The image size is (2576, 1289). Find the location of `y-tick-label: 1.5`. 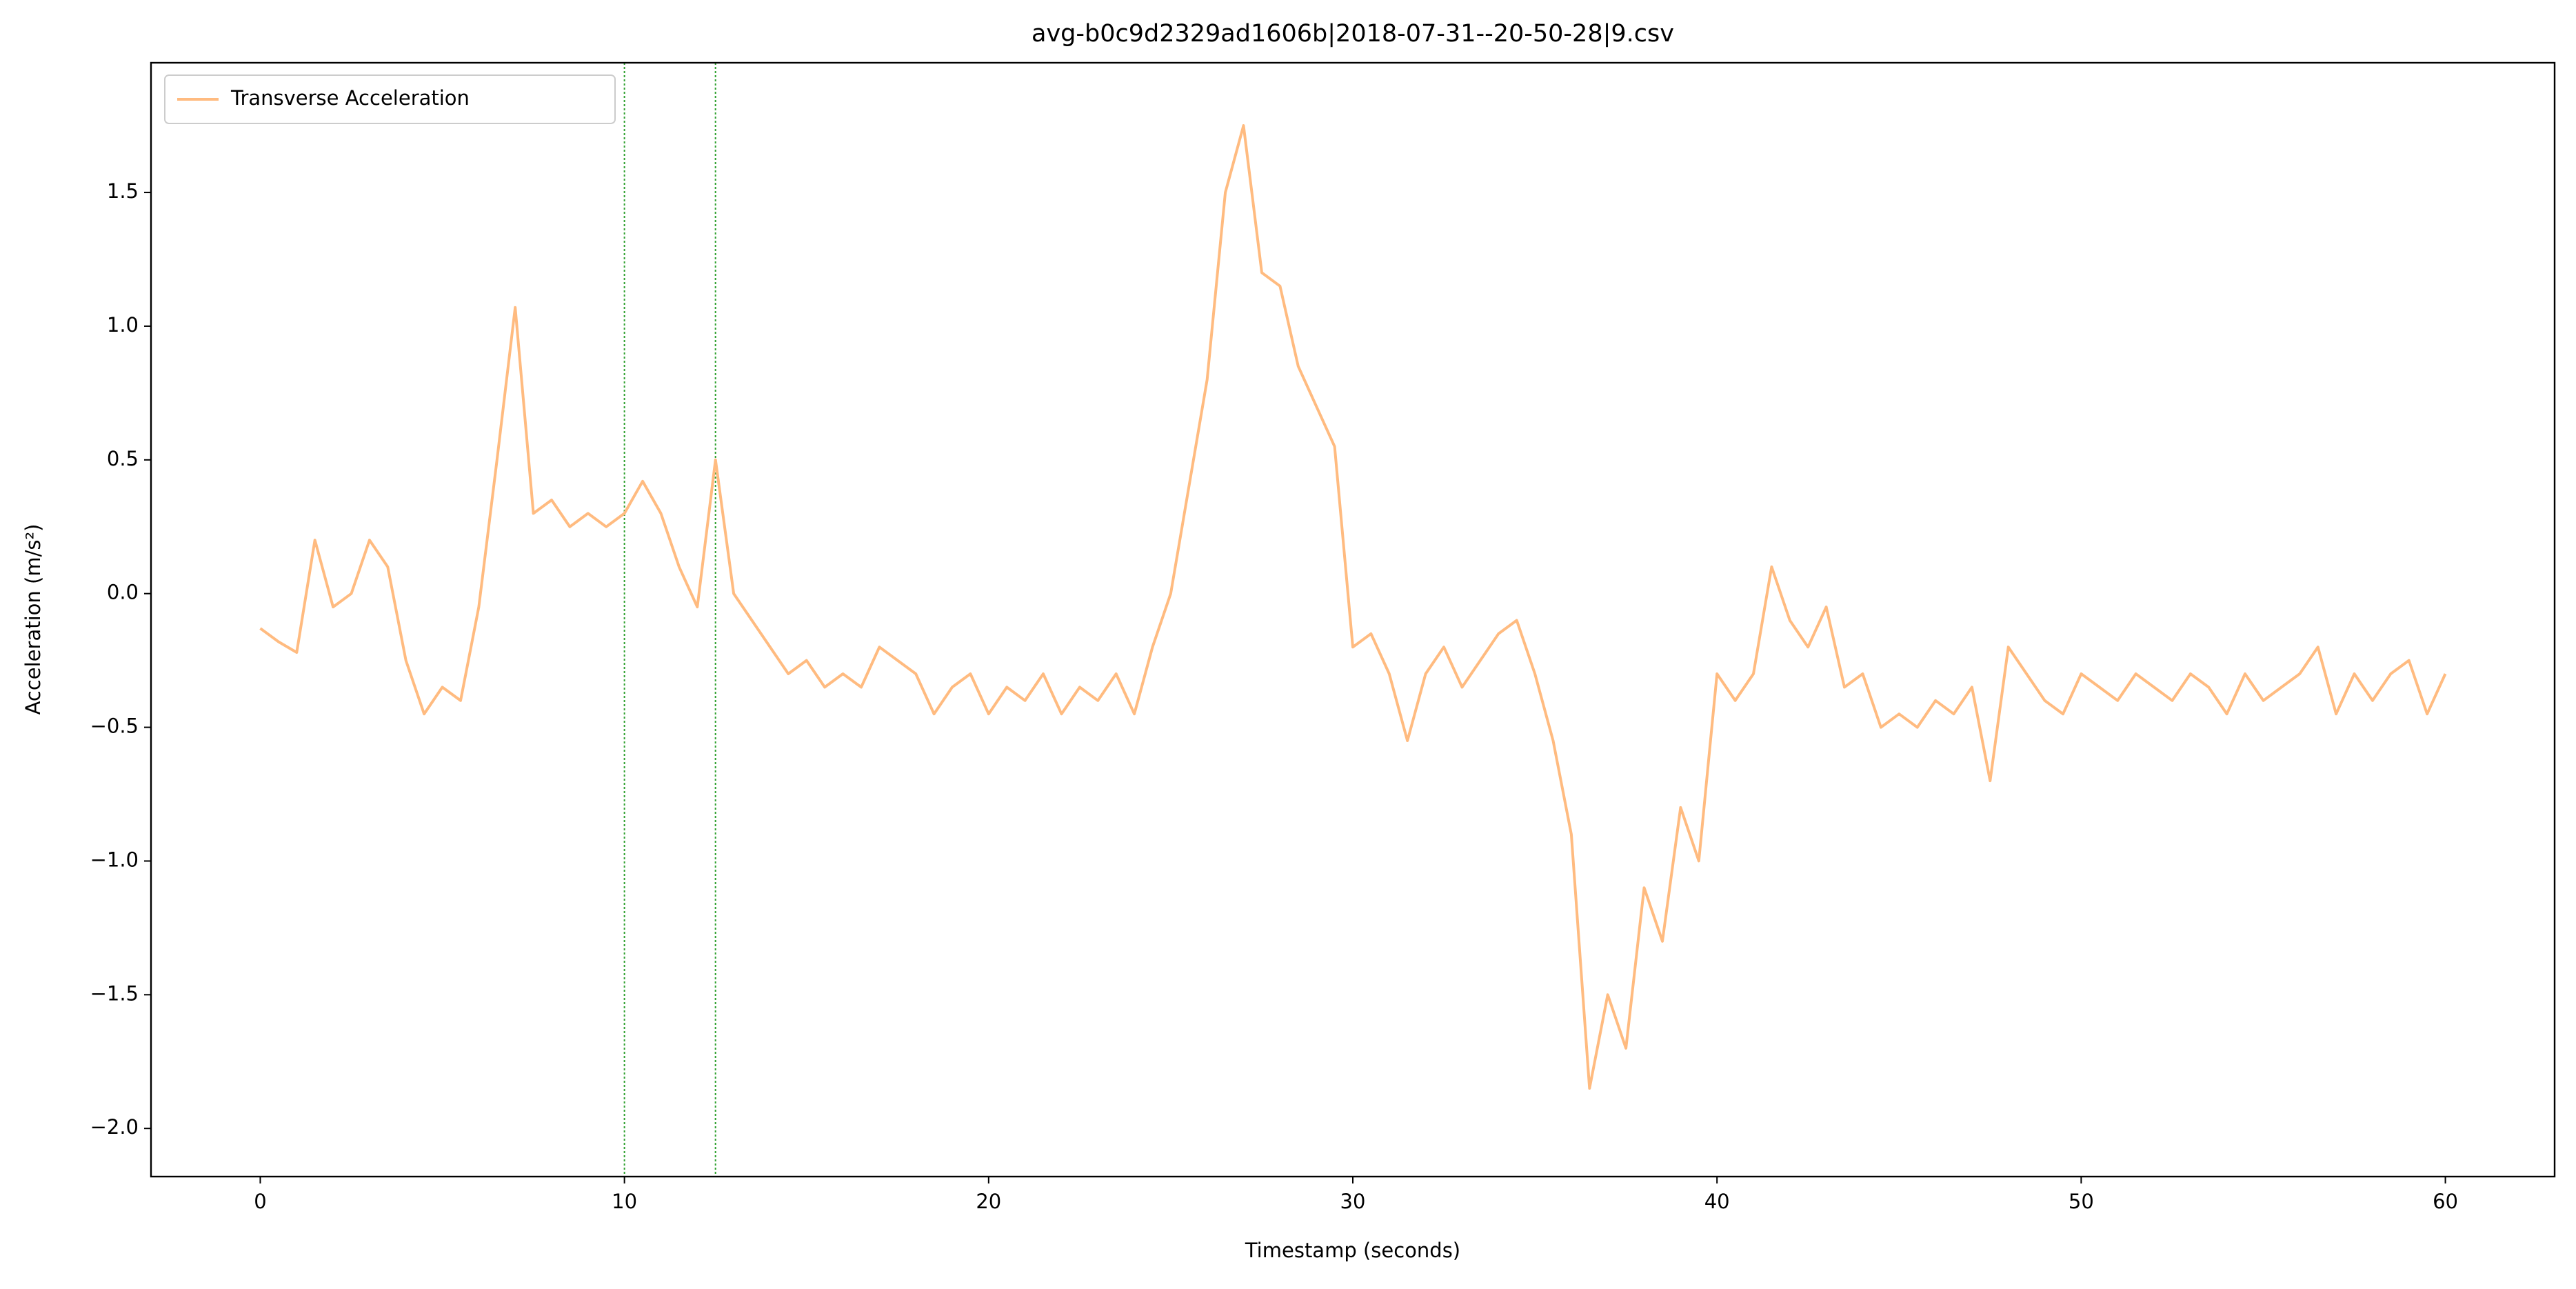

y-tick-label: 1.5 is located at coordinates (123, 191).